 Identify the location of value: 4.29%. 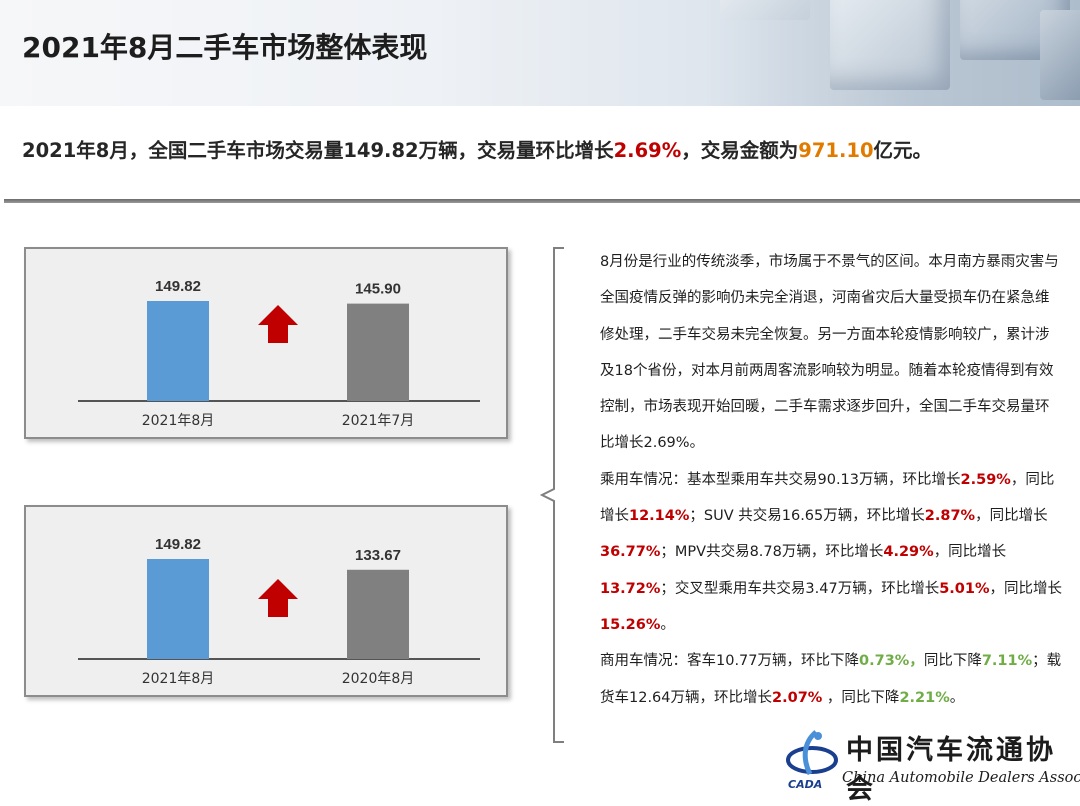
(908, 552).